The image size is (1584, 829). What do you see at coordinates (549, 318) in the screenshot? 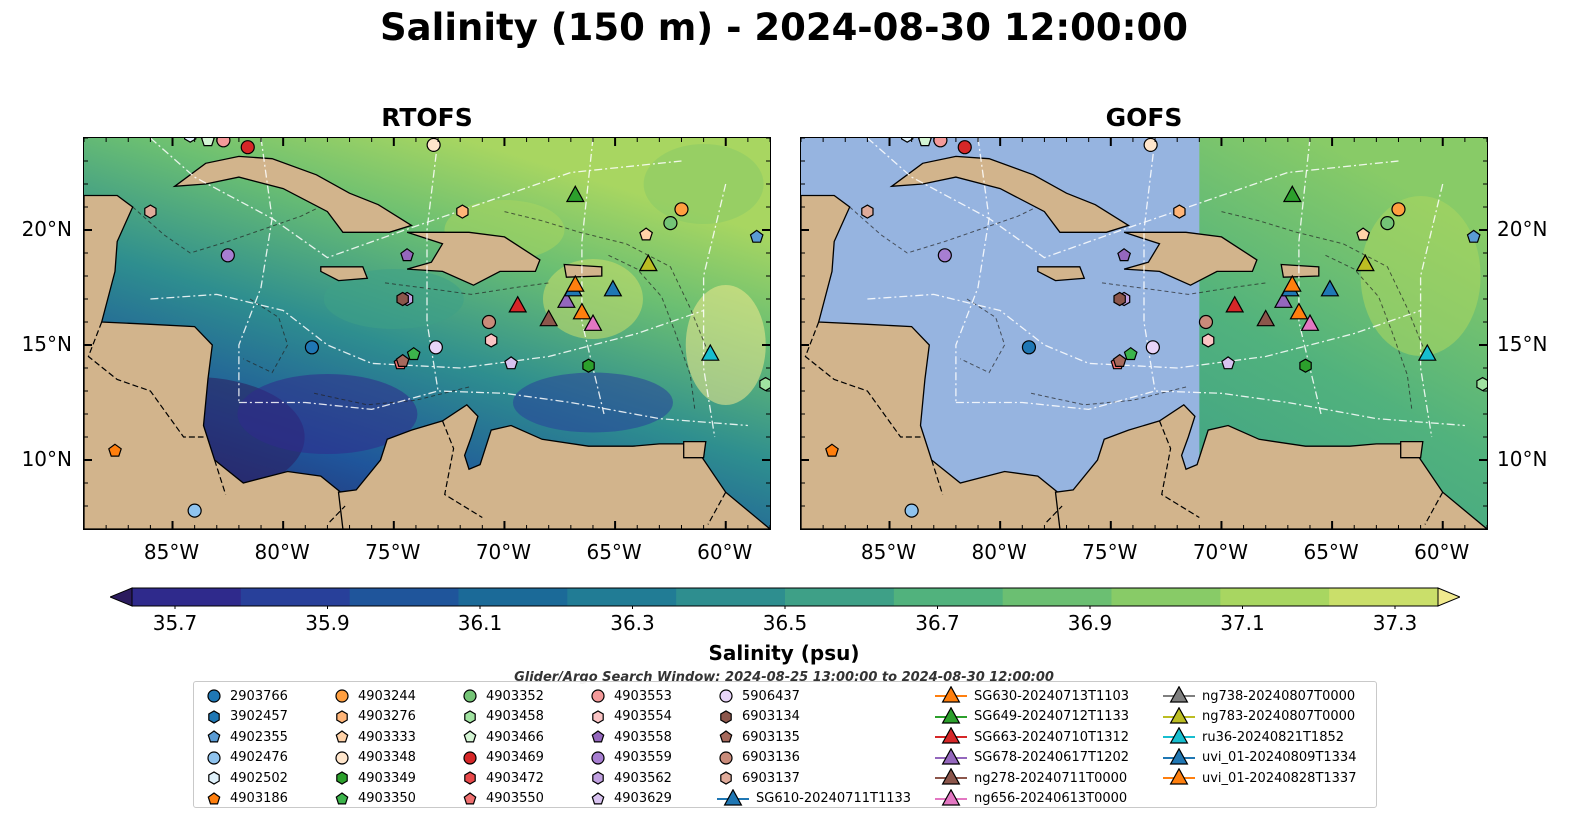
I see `platform-ng278-20240711T0000` at bounding box center [549, 318].